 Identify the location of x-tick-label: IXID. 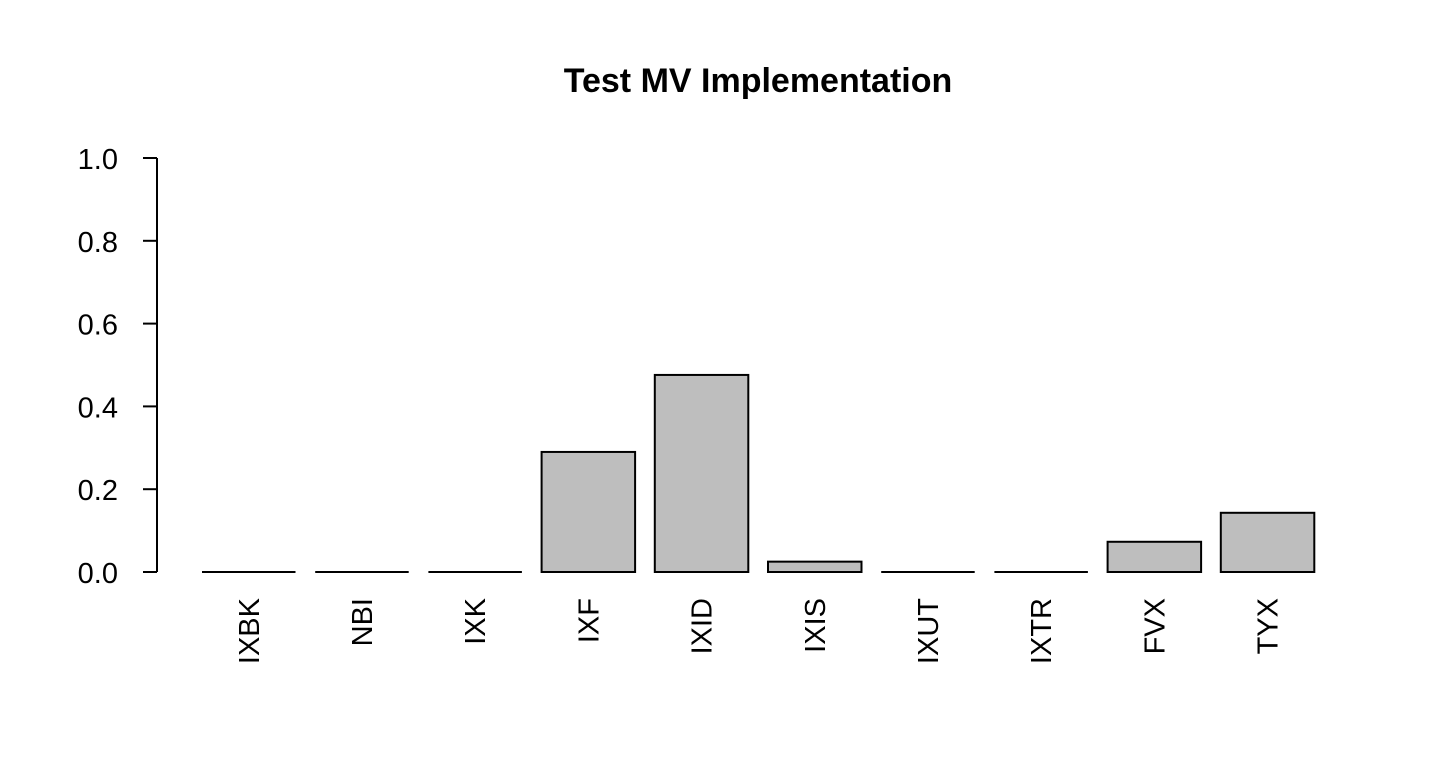
(703, 626).